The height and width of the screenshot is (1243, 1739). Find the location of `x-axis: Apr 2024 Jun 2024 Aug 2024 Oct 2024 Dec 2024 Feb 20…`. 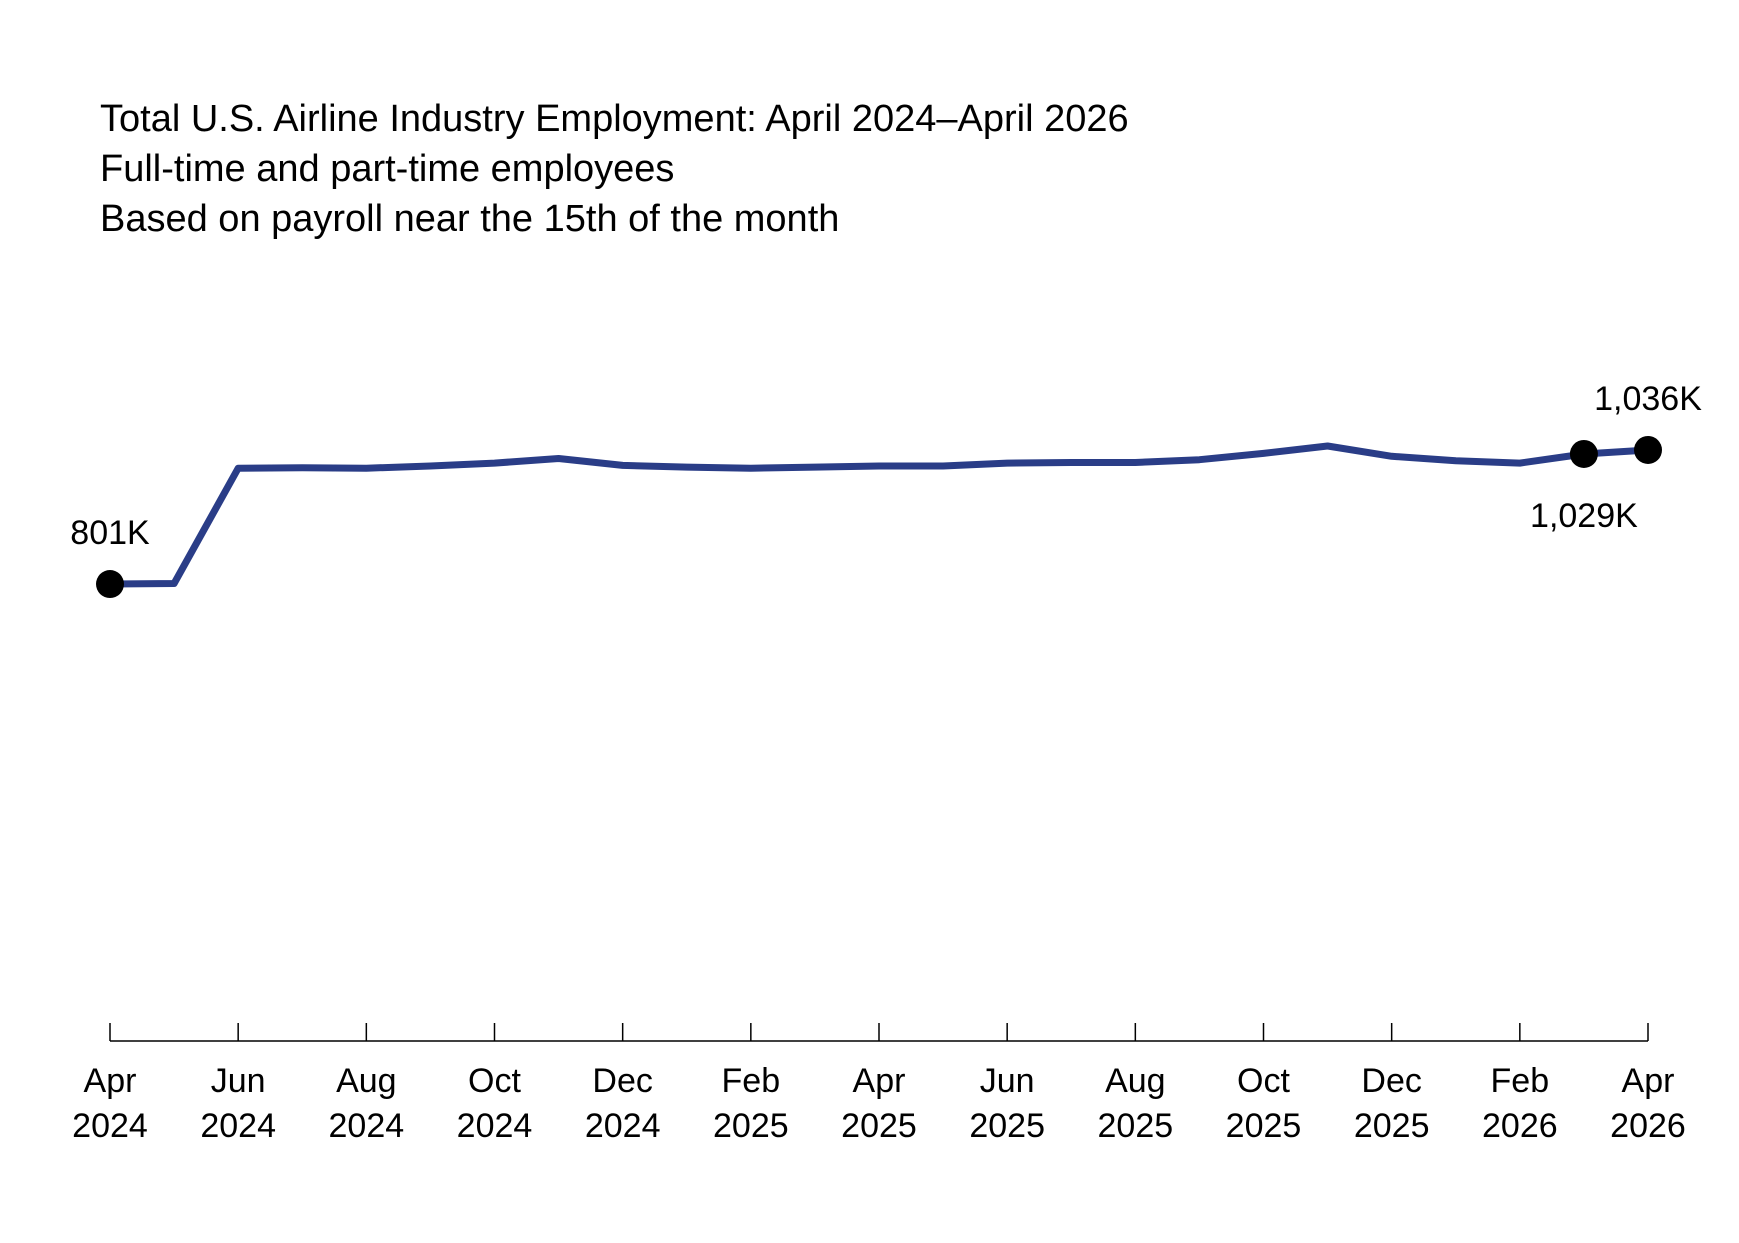

x-axis: Apr 2024 Jun 2024 Aug 2024 Oct 2024 Dec 2024 Feb 20… is located at coordinates (879, 1084).